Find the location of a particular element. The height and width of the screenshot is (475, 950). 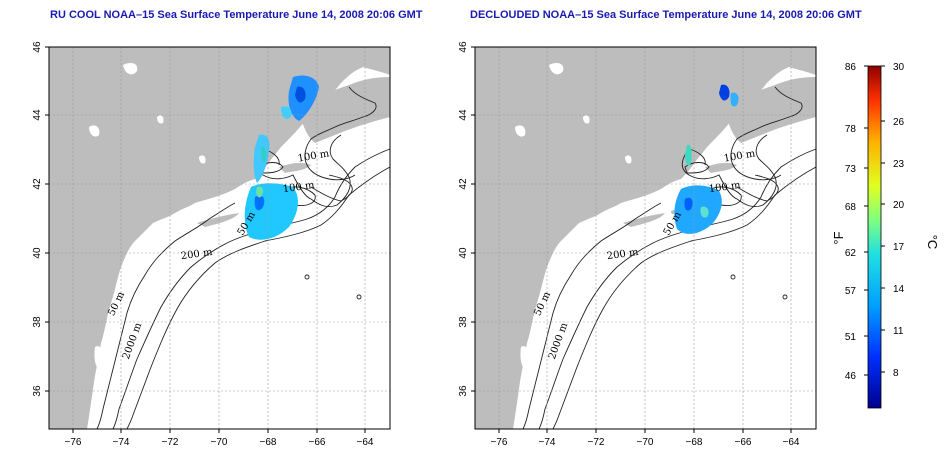

fahrenheit-tick-label: 46 is located at coordinates (851, 376).